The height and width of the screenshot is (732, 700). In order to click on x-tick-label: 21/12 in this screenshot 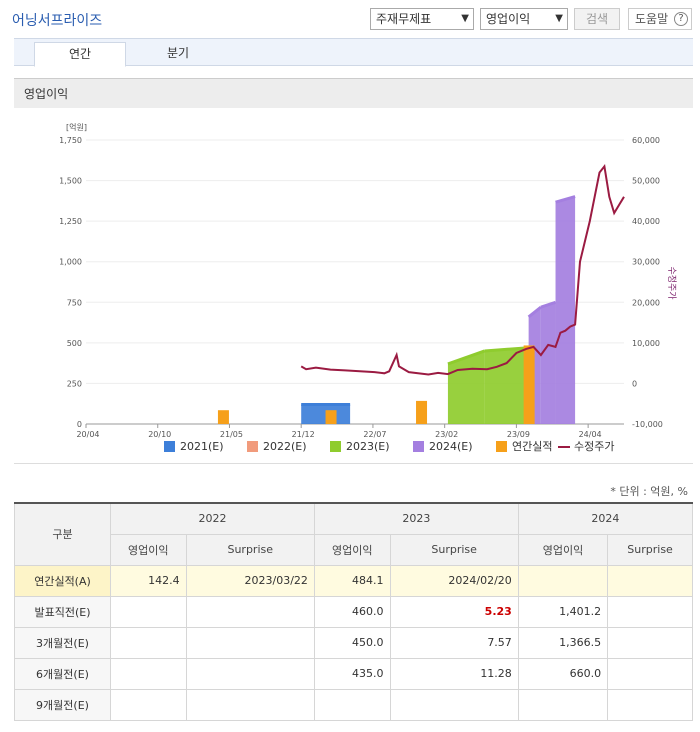, I will do `click(303, 434)`.